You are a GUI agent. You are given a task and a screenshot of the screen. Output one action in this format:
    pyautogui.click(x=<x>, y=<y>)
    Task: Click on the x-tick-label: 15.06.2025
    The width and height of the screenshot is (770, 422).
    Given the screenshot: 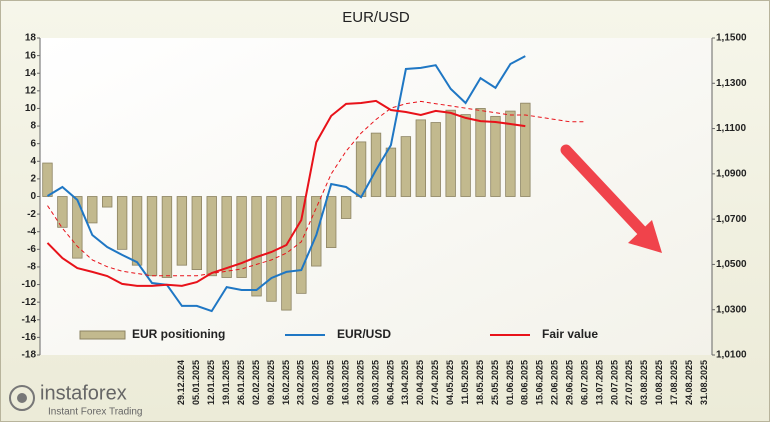 What is the action you would take?
    pyautogui.click(x=540, y=382)
    